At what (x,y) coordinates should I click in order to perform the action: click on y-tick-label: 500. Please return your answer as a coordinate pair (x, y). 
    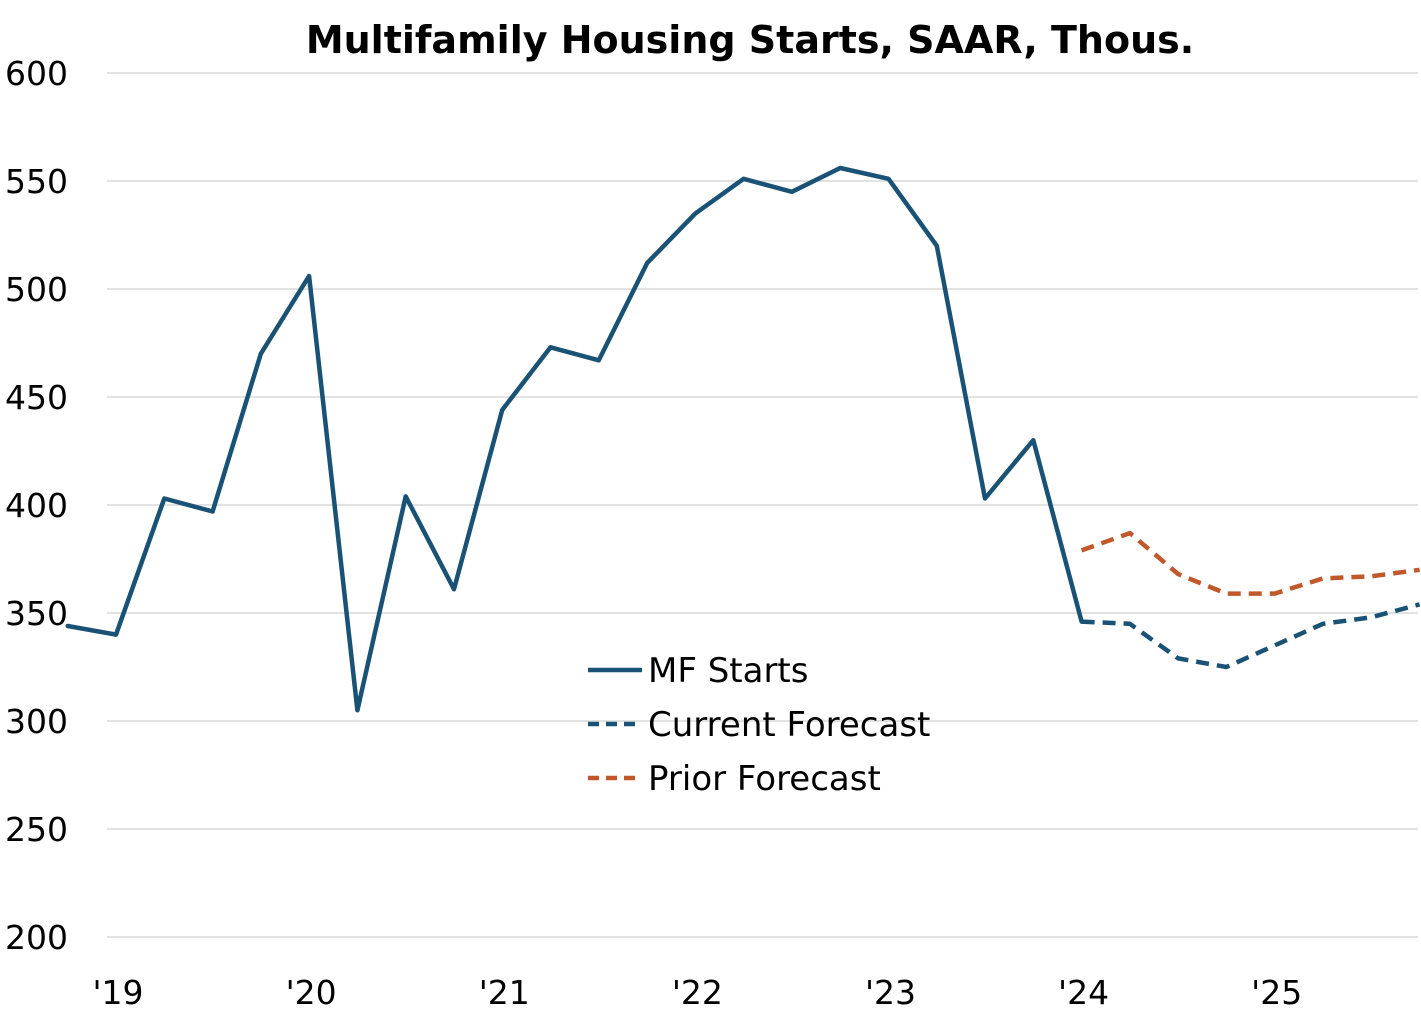
    Looking at the image, I should click on (36, 289).